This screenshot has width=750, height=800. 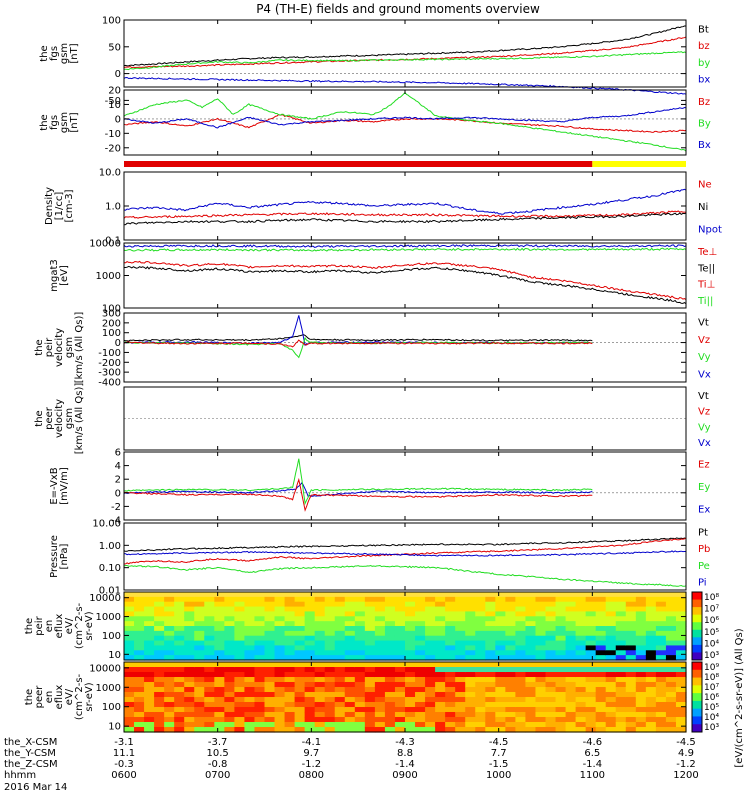 I want to click on y-tick-label: -4, so click(x=116, y=521).